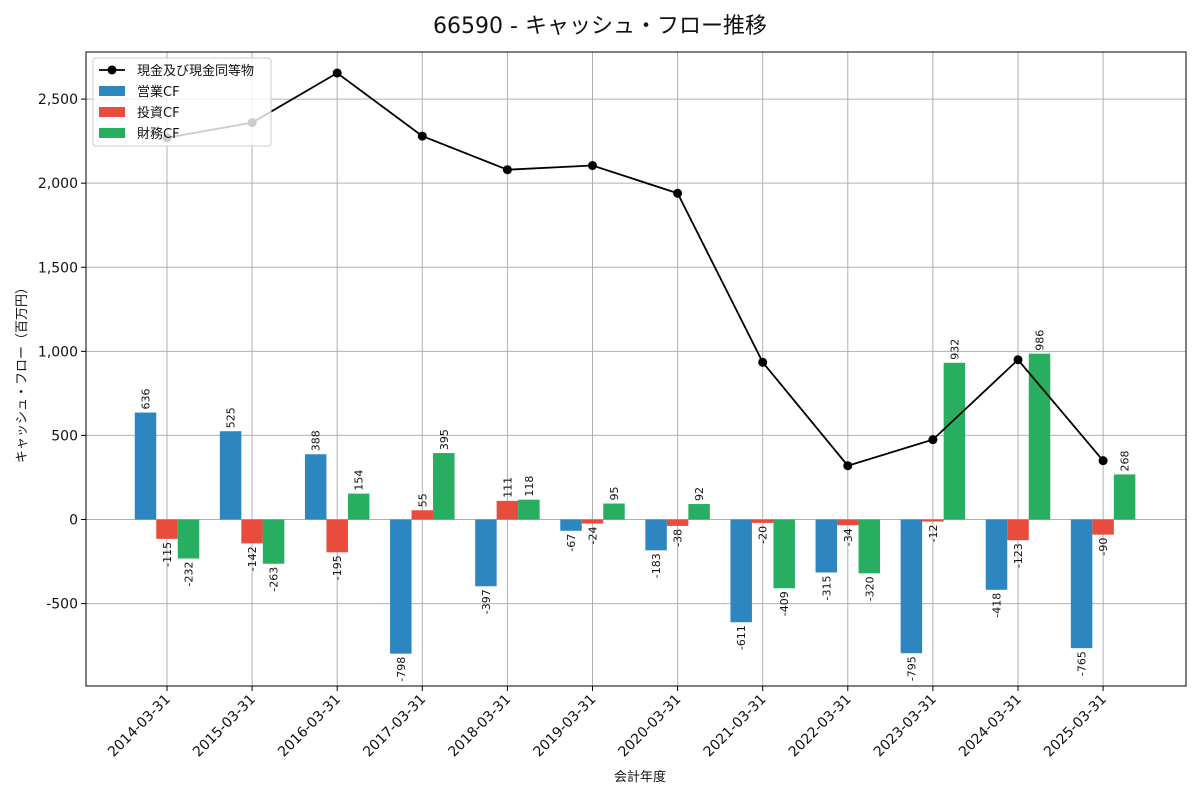 This screenshot has width=1200, height=800. Describe the element at coordinates (933, 534) in the screenshot. I see `bar-value-label: -12` at that location.